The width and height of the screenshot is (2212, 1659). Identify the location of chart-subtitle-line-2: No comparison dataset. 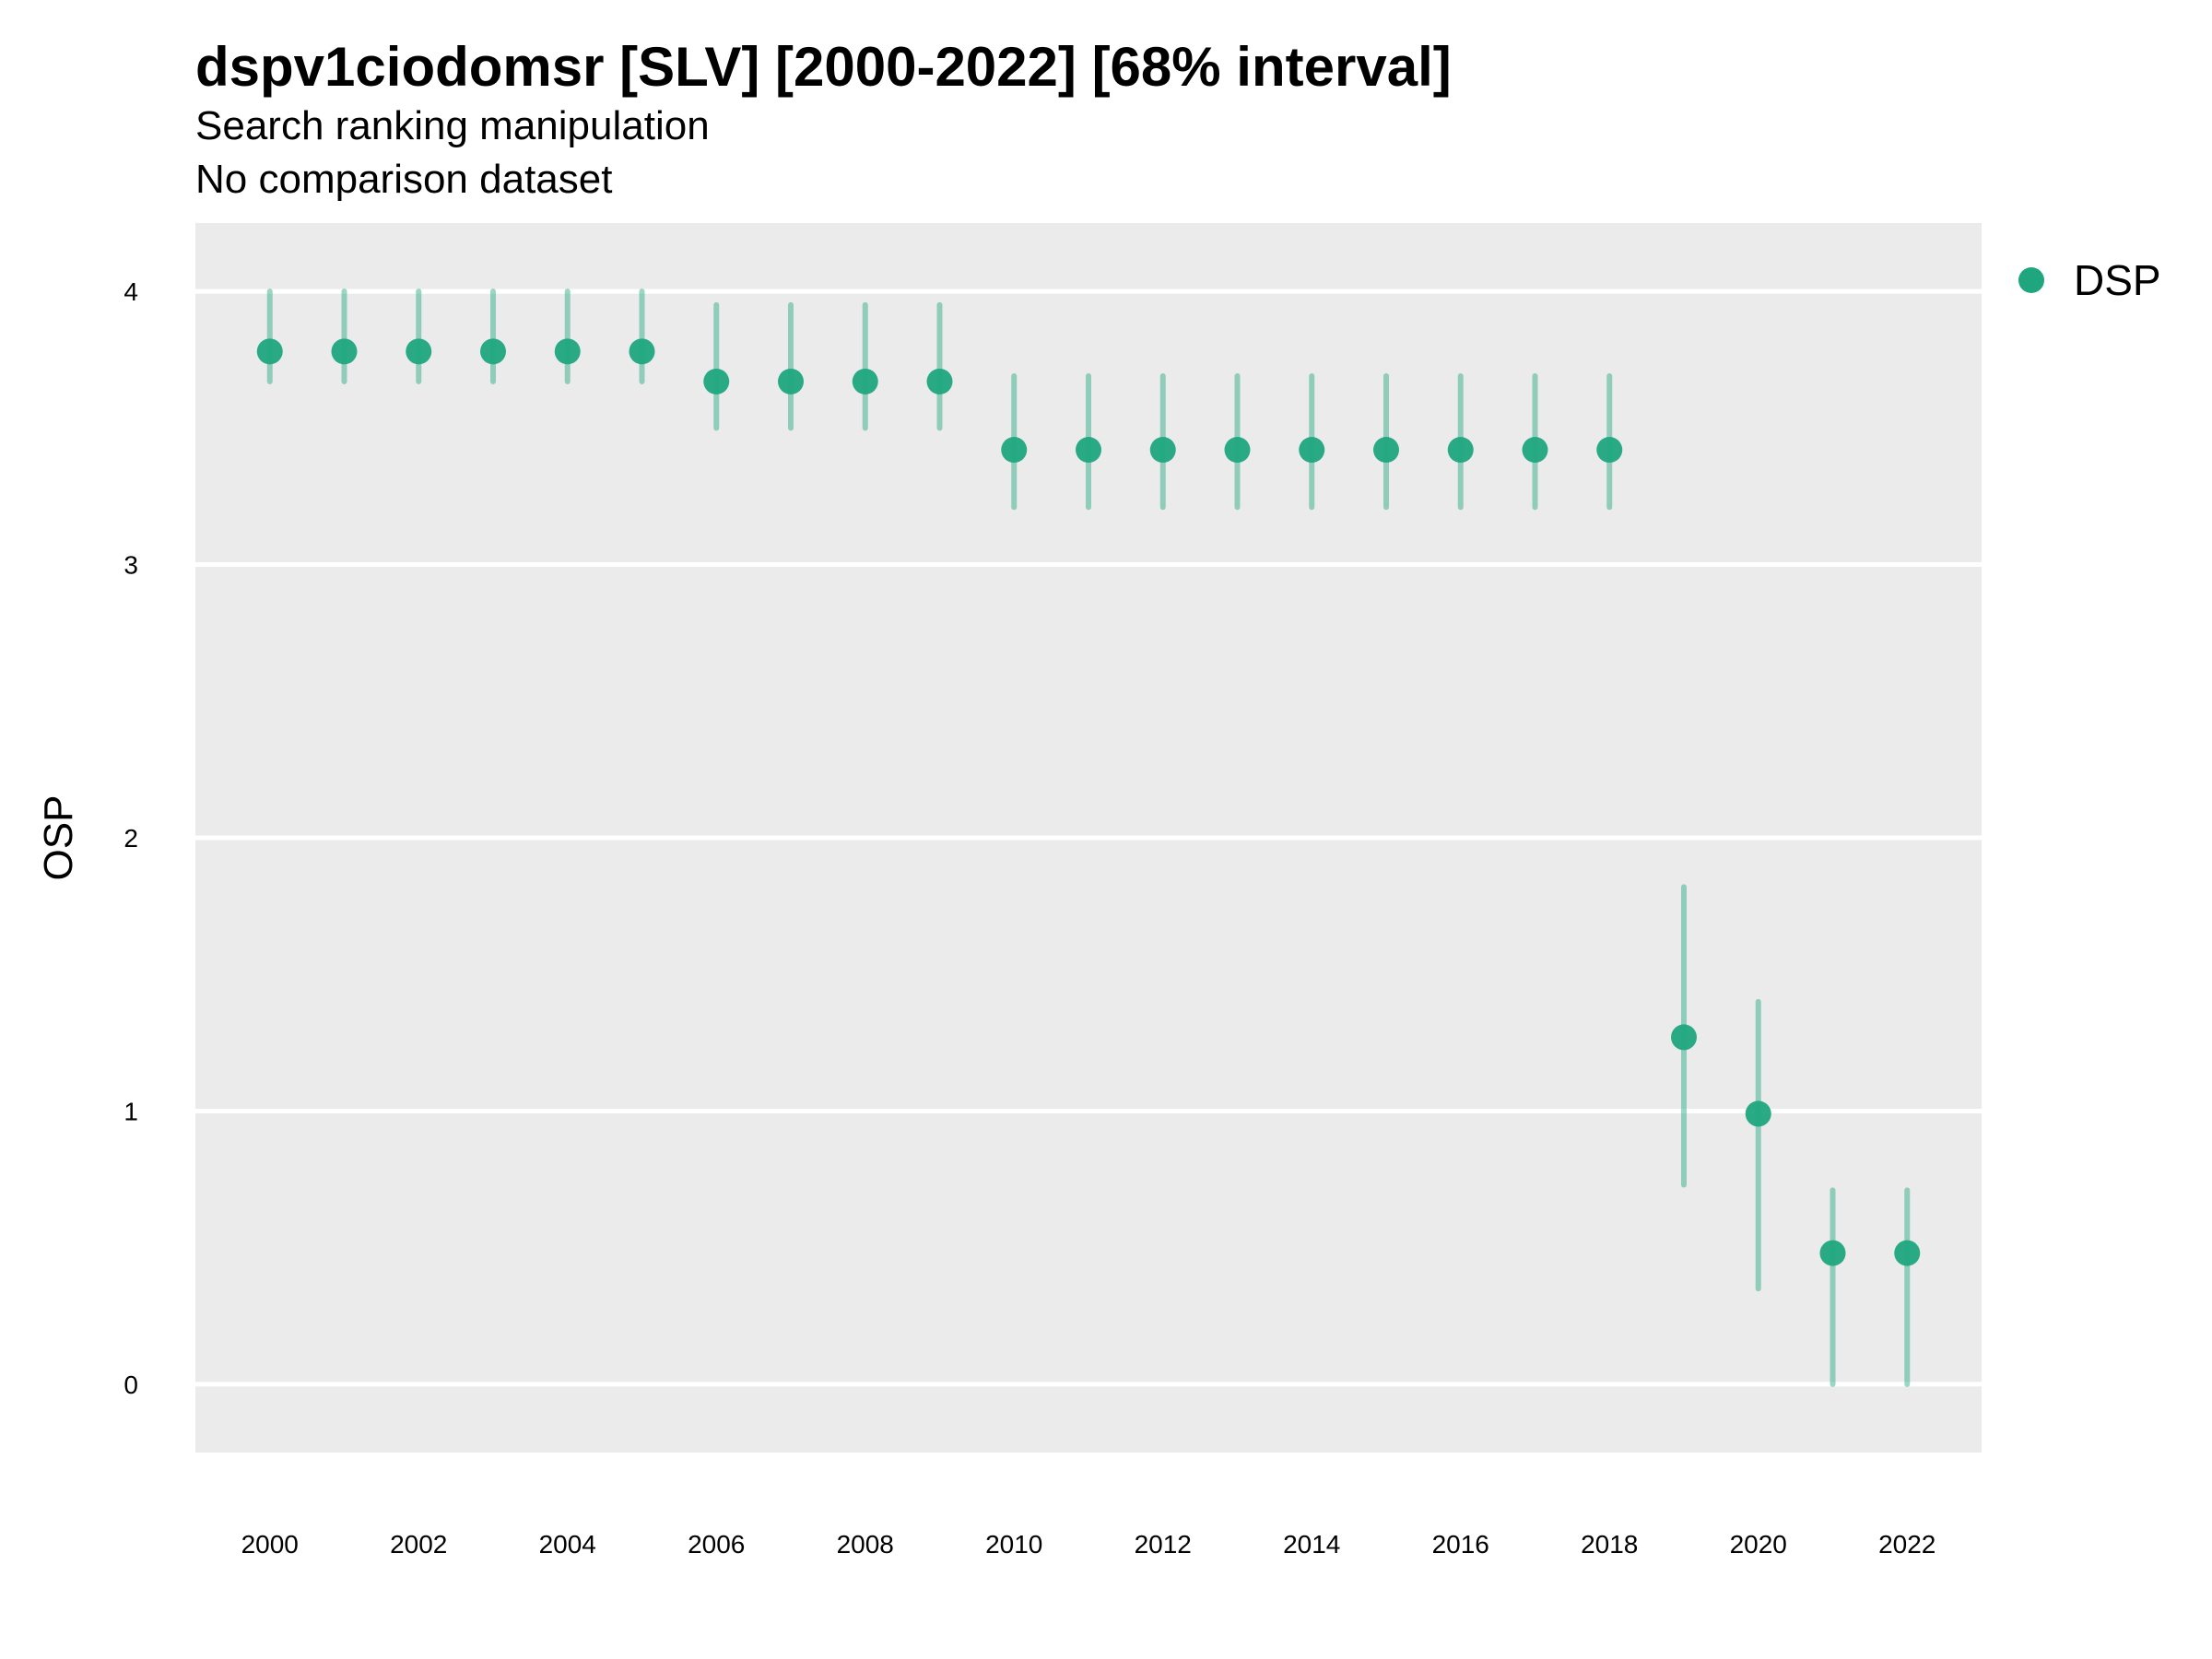
(404, 179).